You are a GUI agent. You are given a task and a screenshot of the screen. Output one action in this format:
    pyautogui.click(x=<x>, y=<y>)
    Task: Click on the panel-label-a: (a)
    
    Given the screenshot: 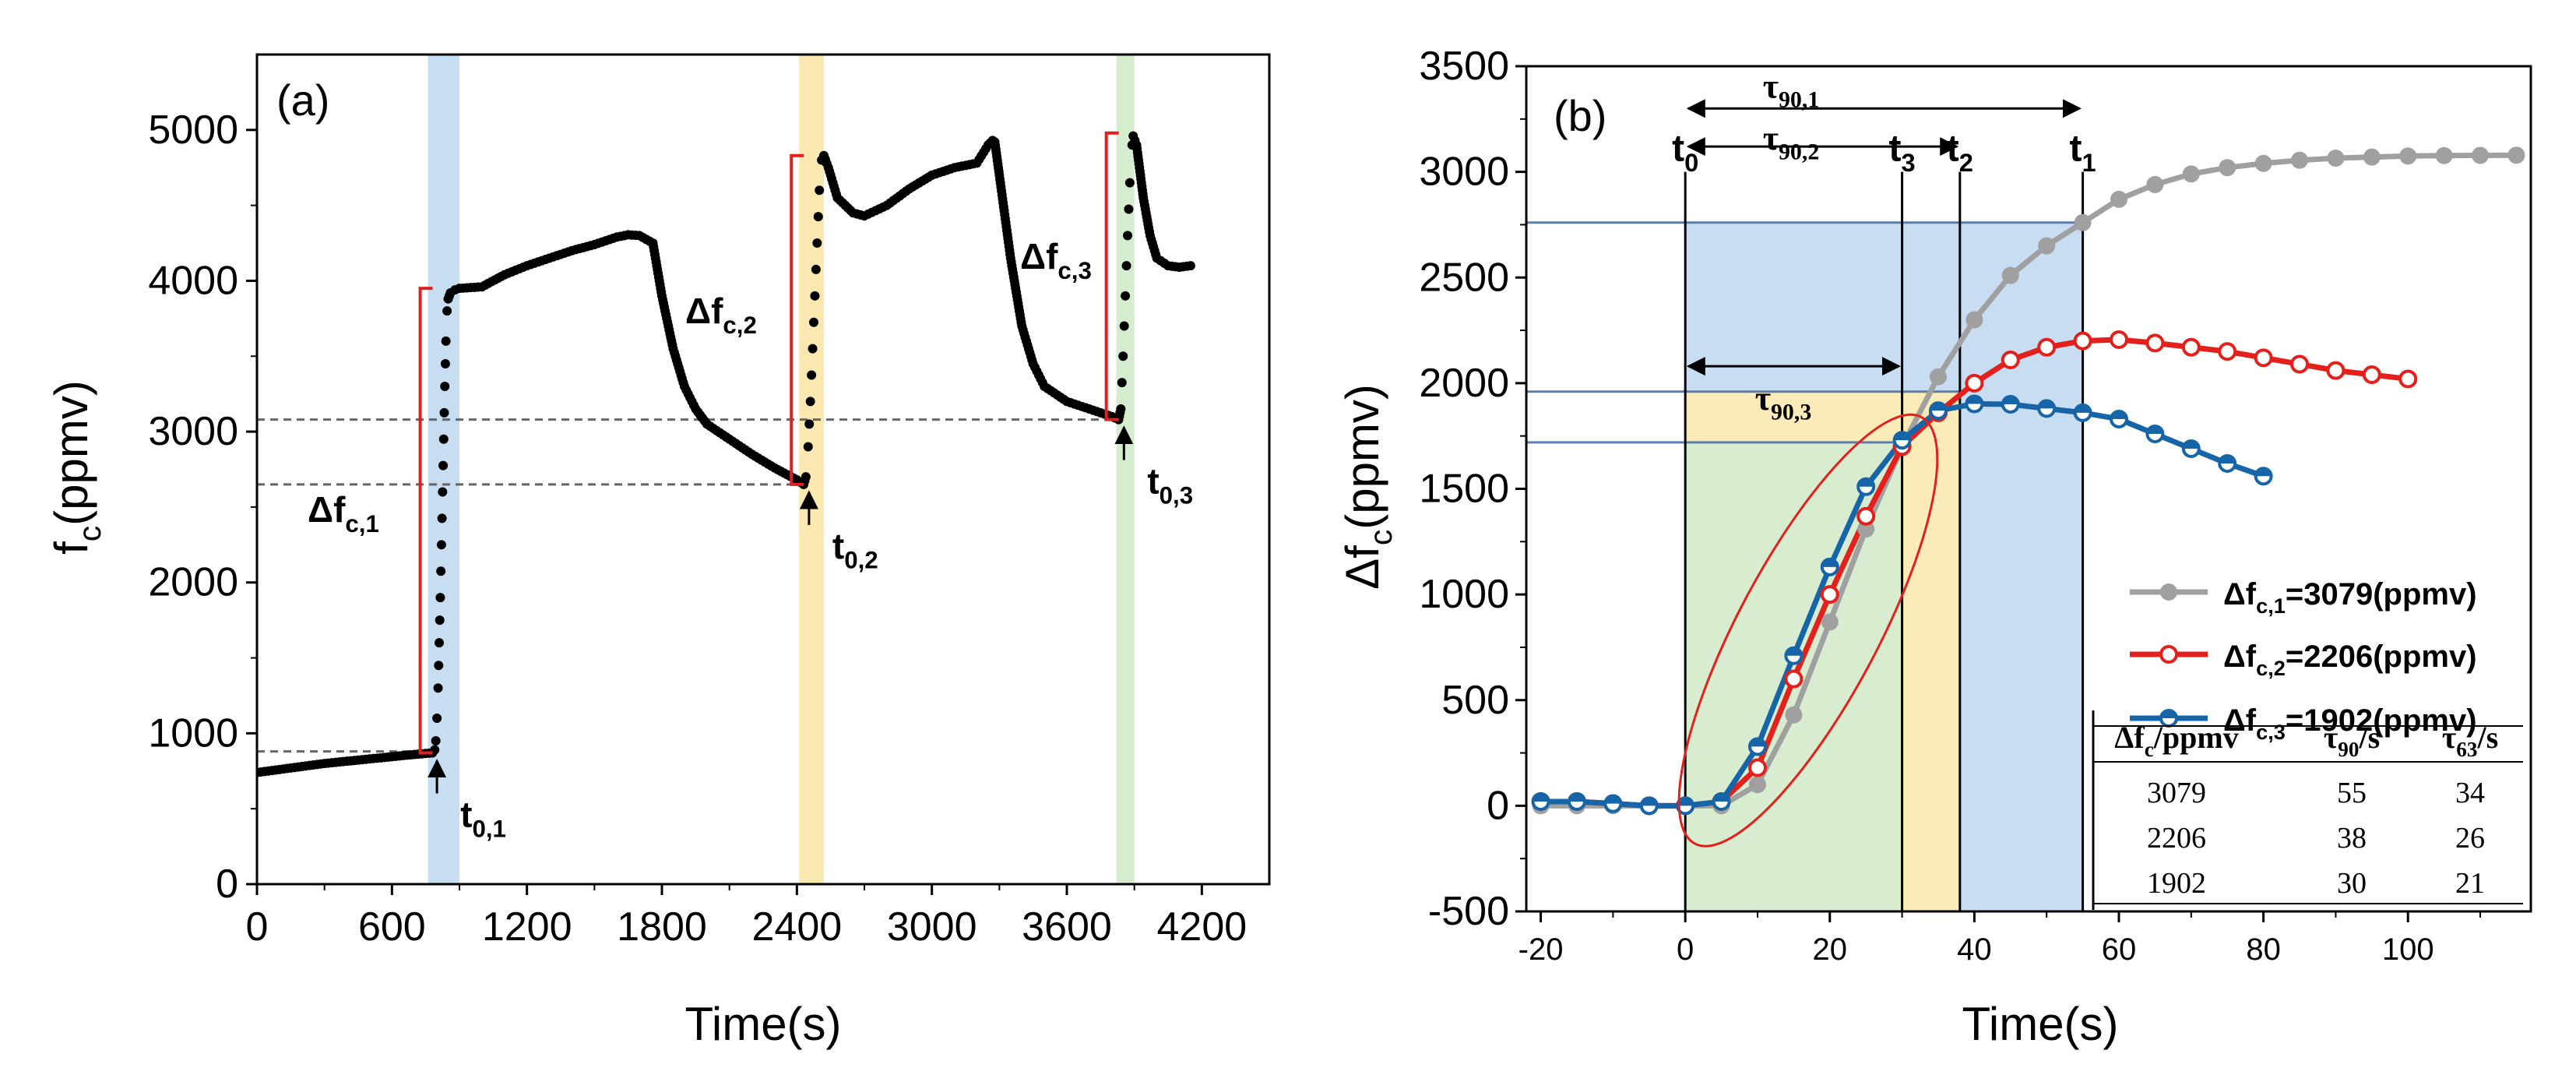 What is the action you would take?
    pyautogui.click(x=302, y=100)
    